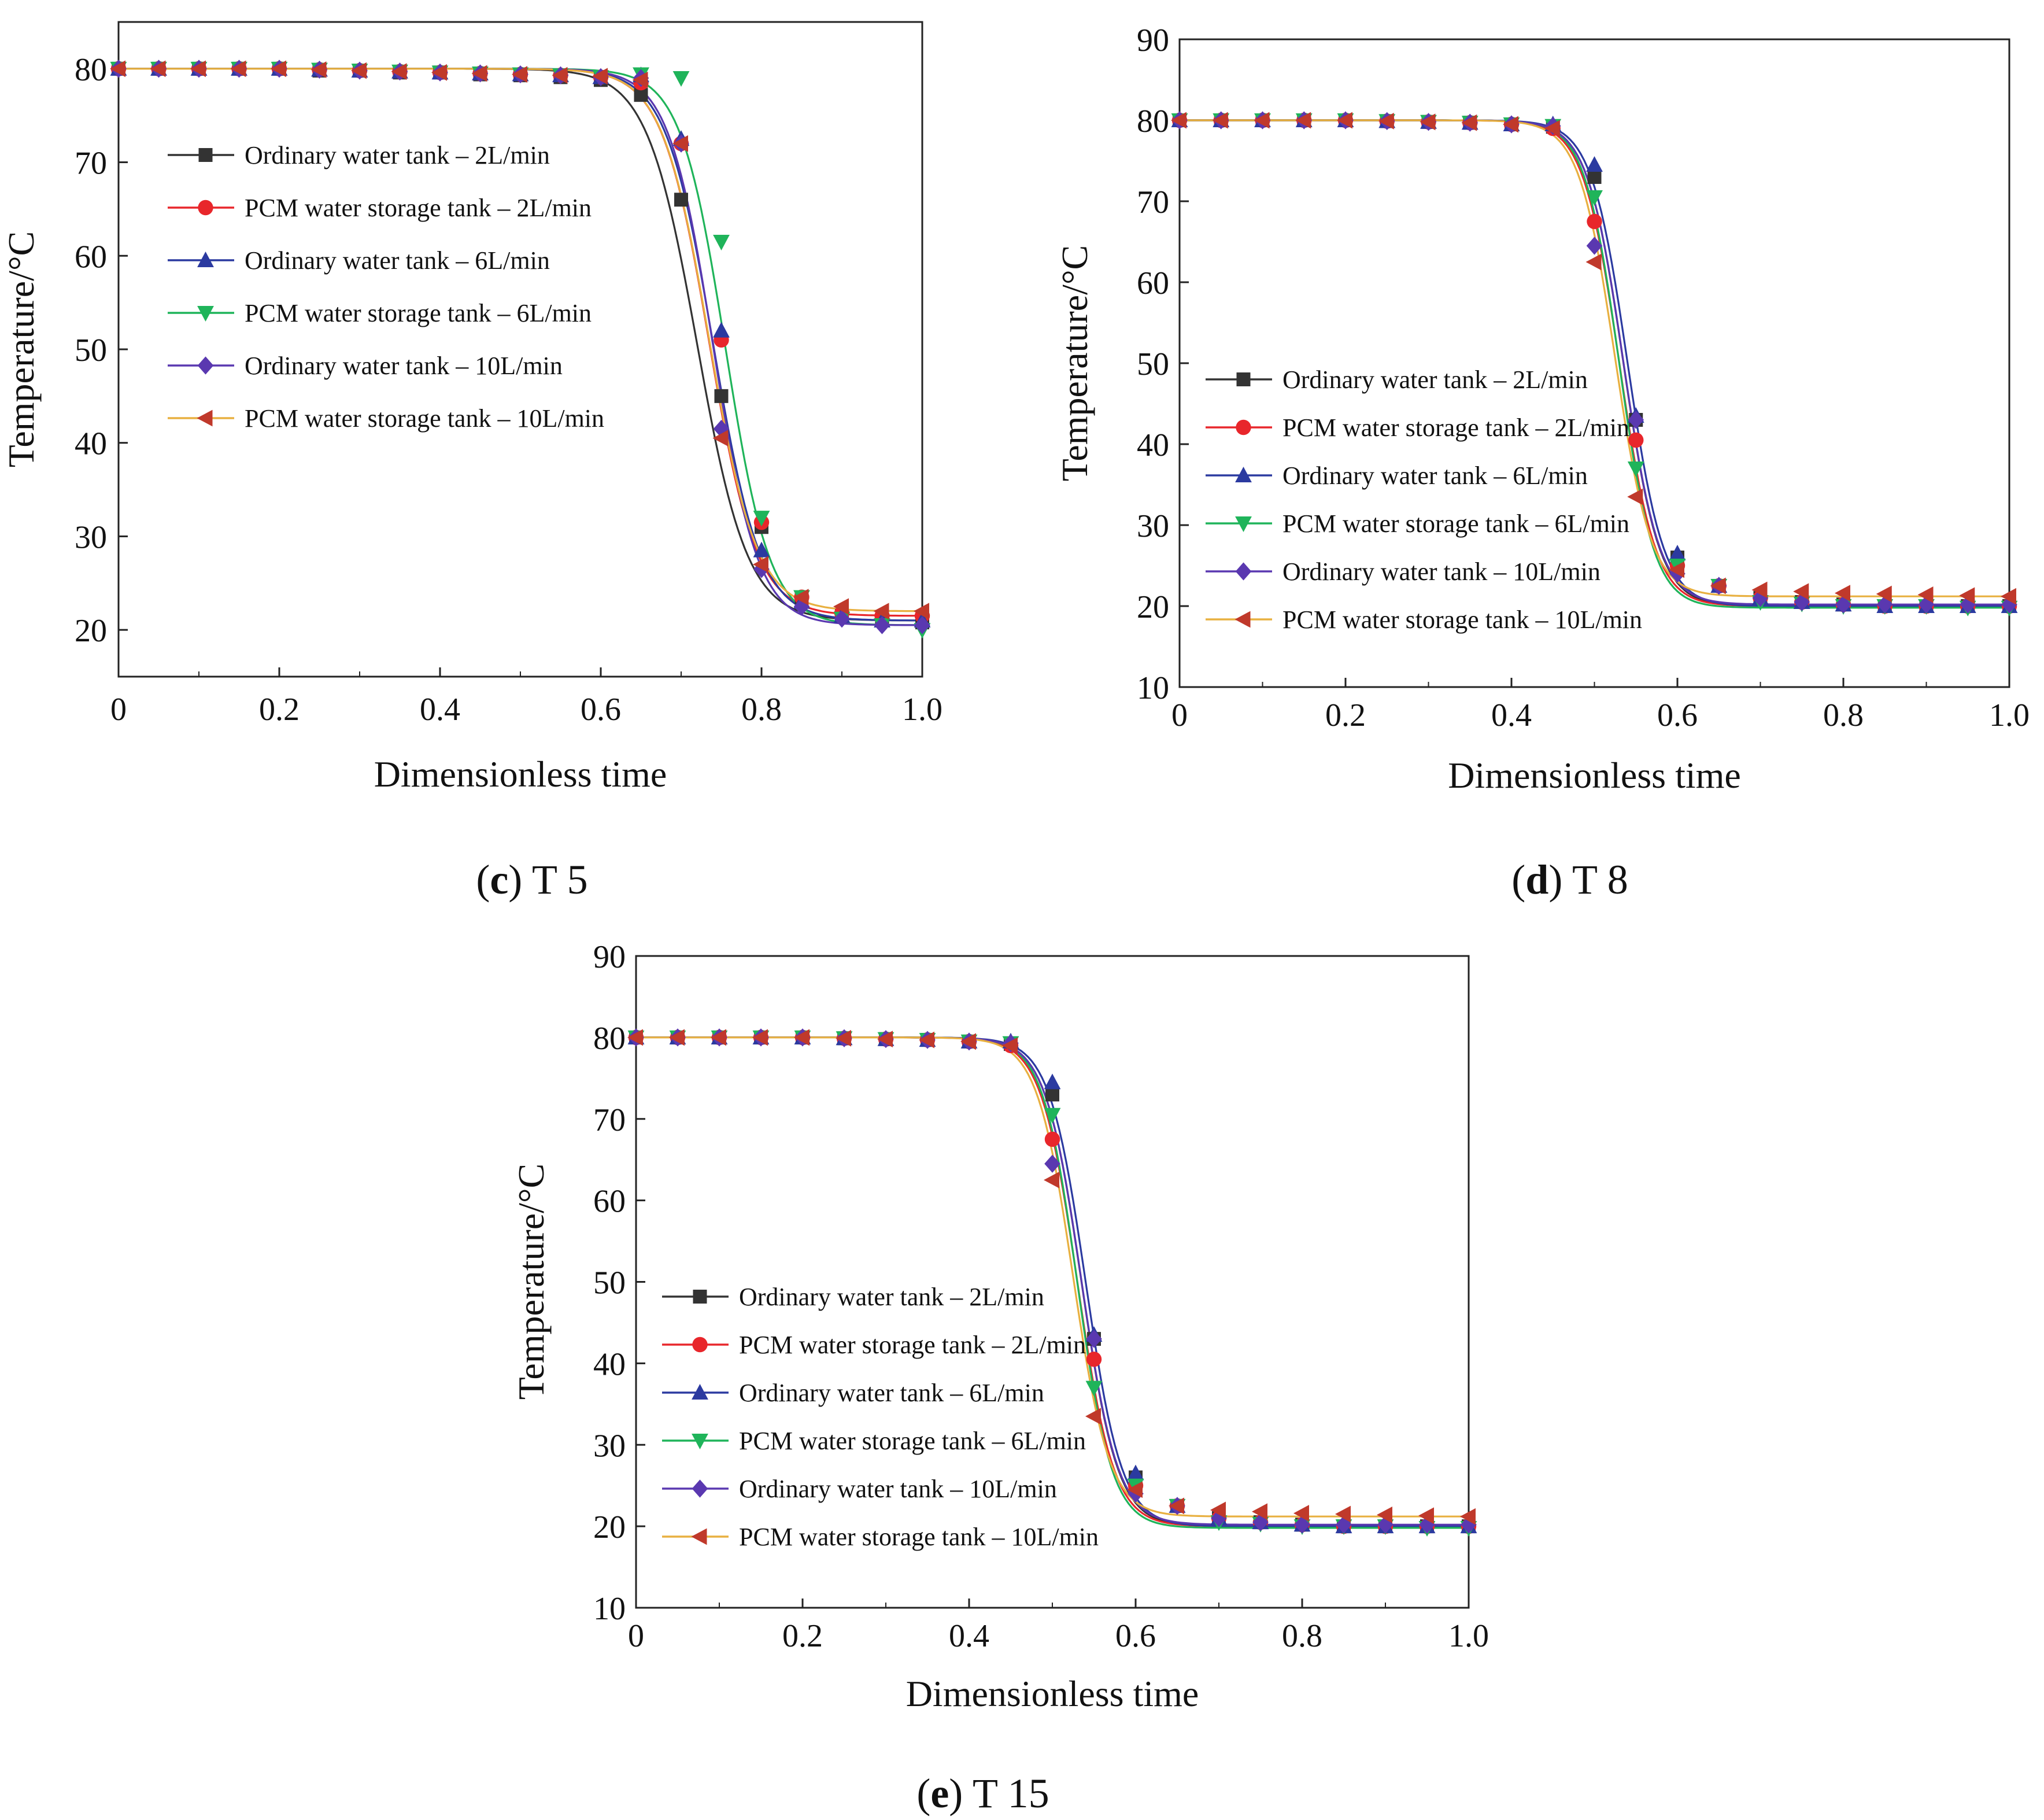 This screenshot has width=2044, height=1820. Describe the element at coordinates (1011, 1793) in the screenshot. I see `caption-e-text: T 15` at that location.